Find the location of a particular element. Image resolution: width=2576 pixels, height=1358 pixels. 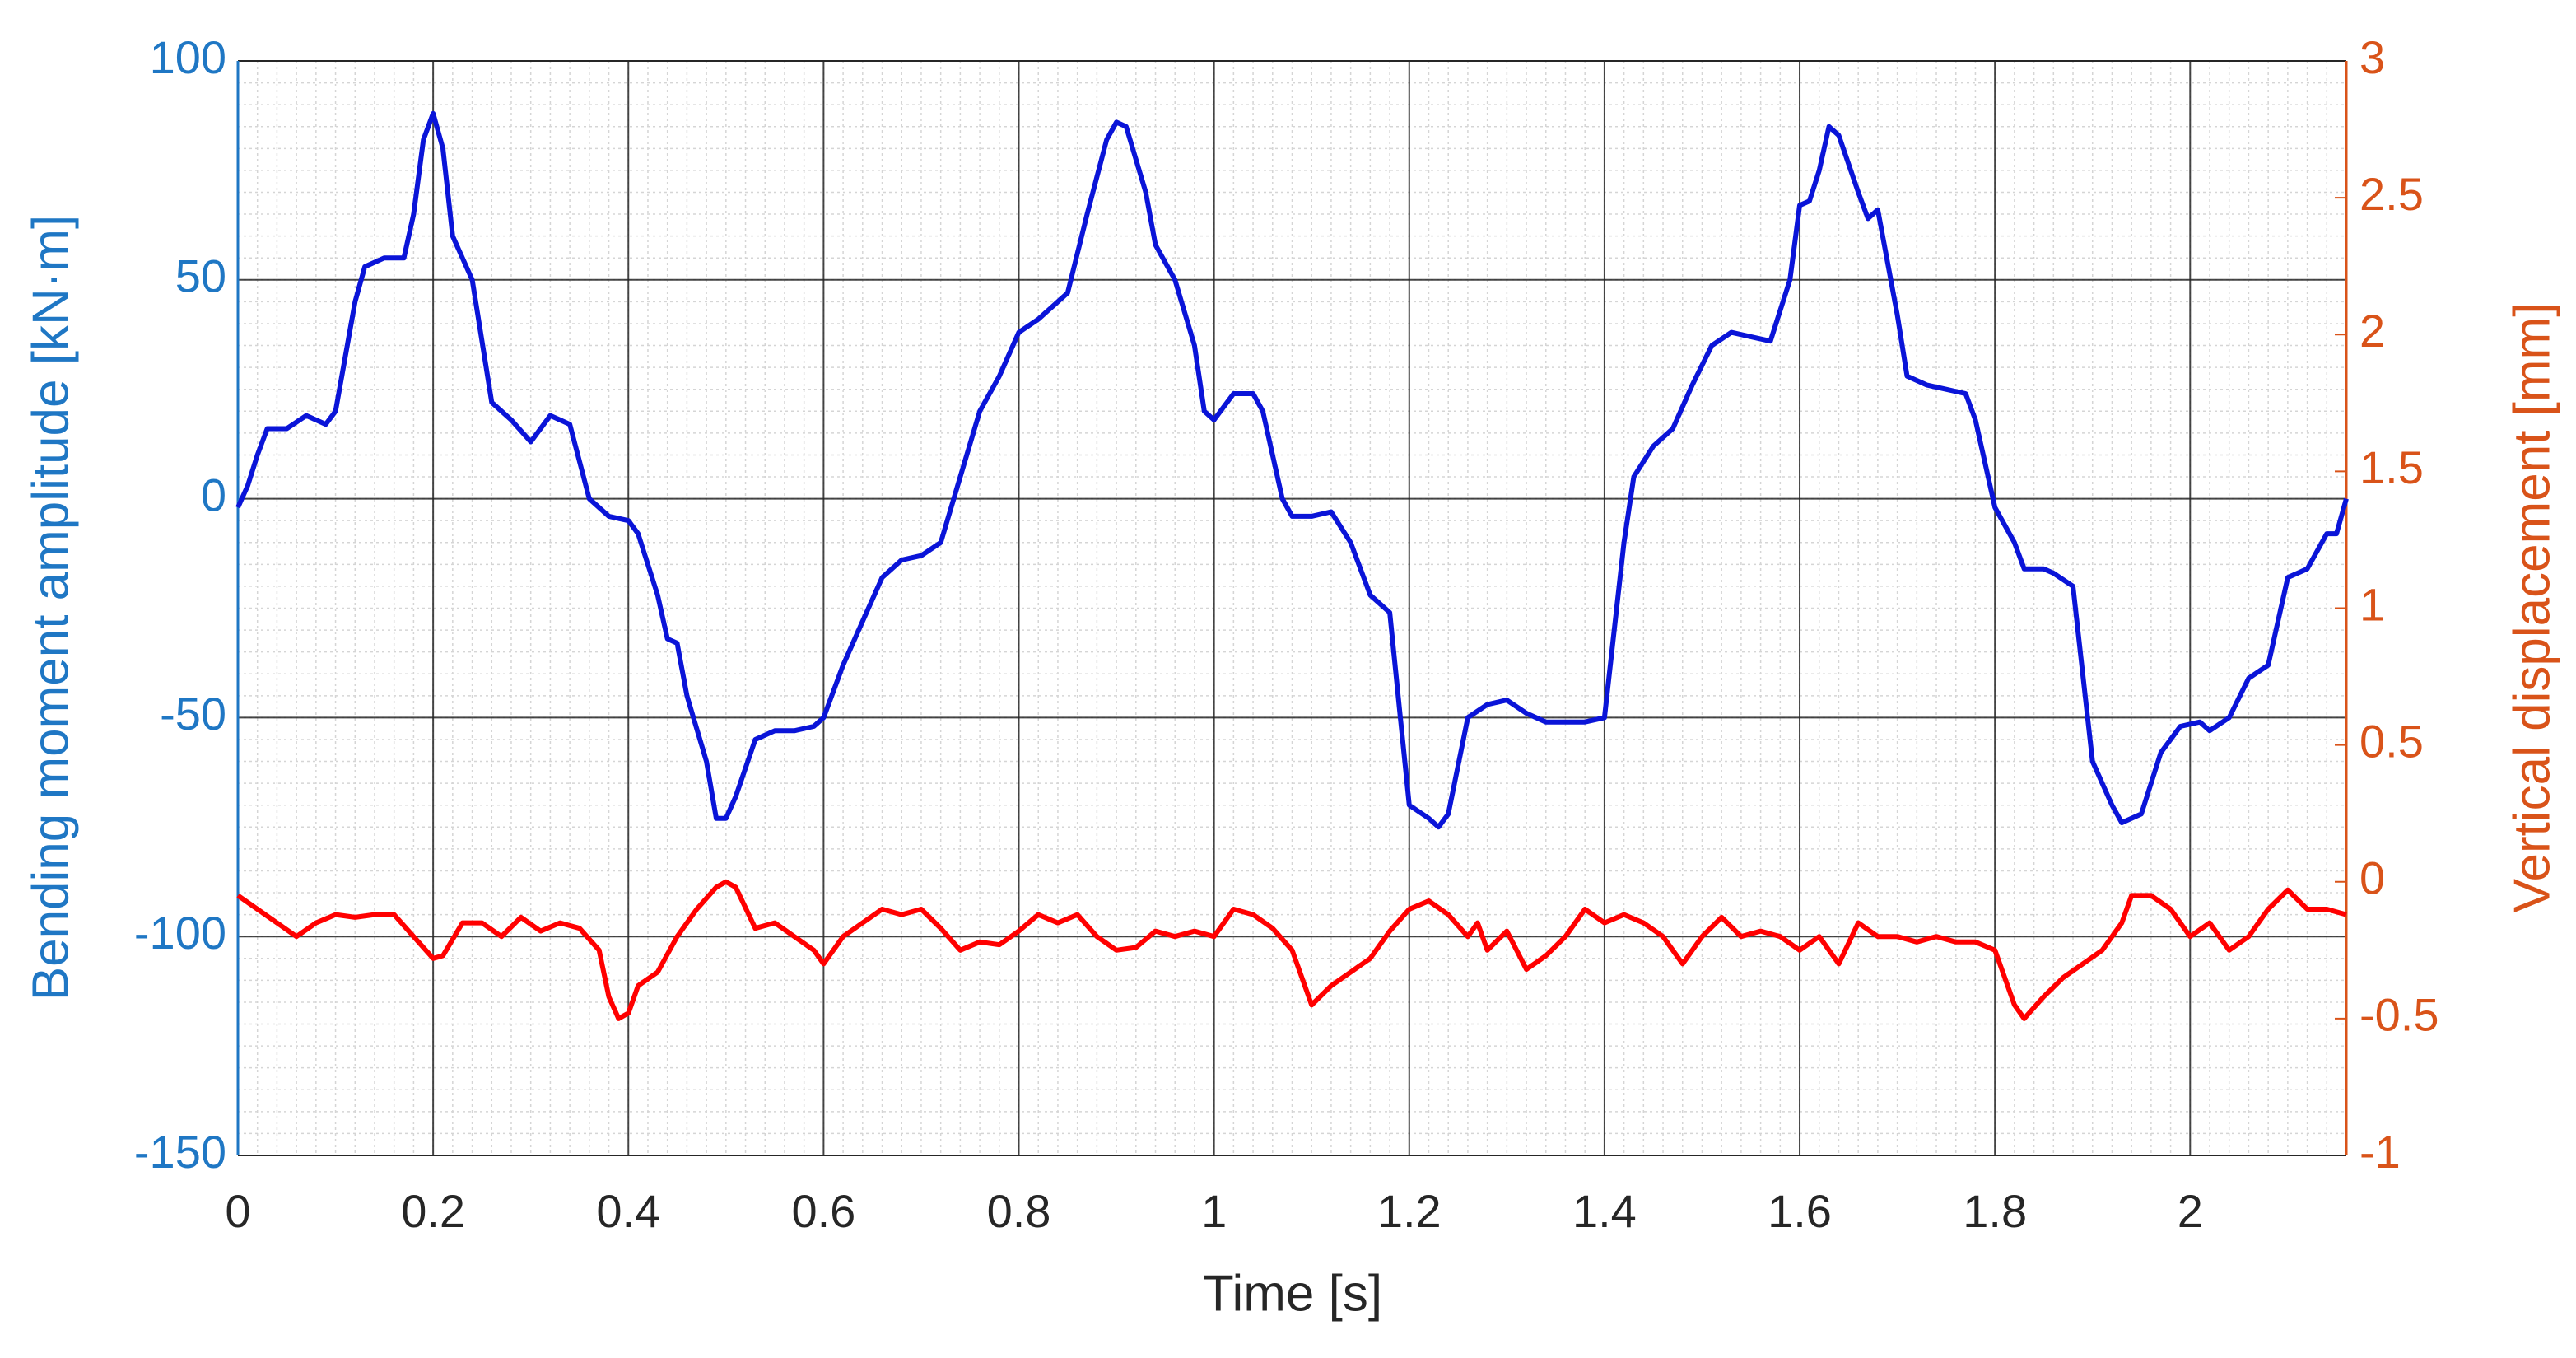

x-tick-label: 1.8 is located at coordinates (1995, 1211).